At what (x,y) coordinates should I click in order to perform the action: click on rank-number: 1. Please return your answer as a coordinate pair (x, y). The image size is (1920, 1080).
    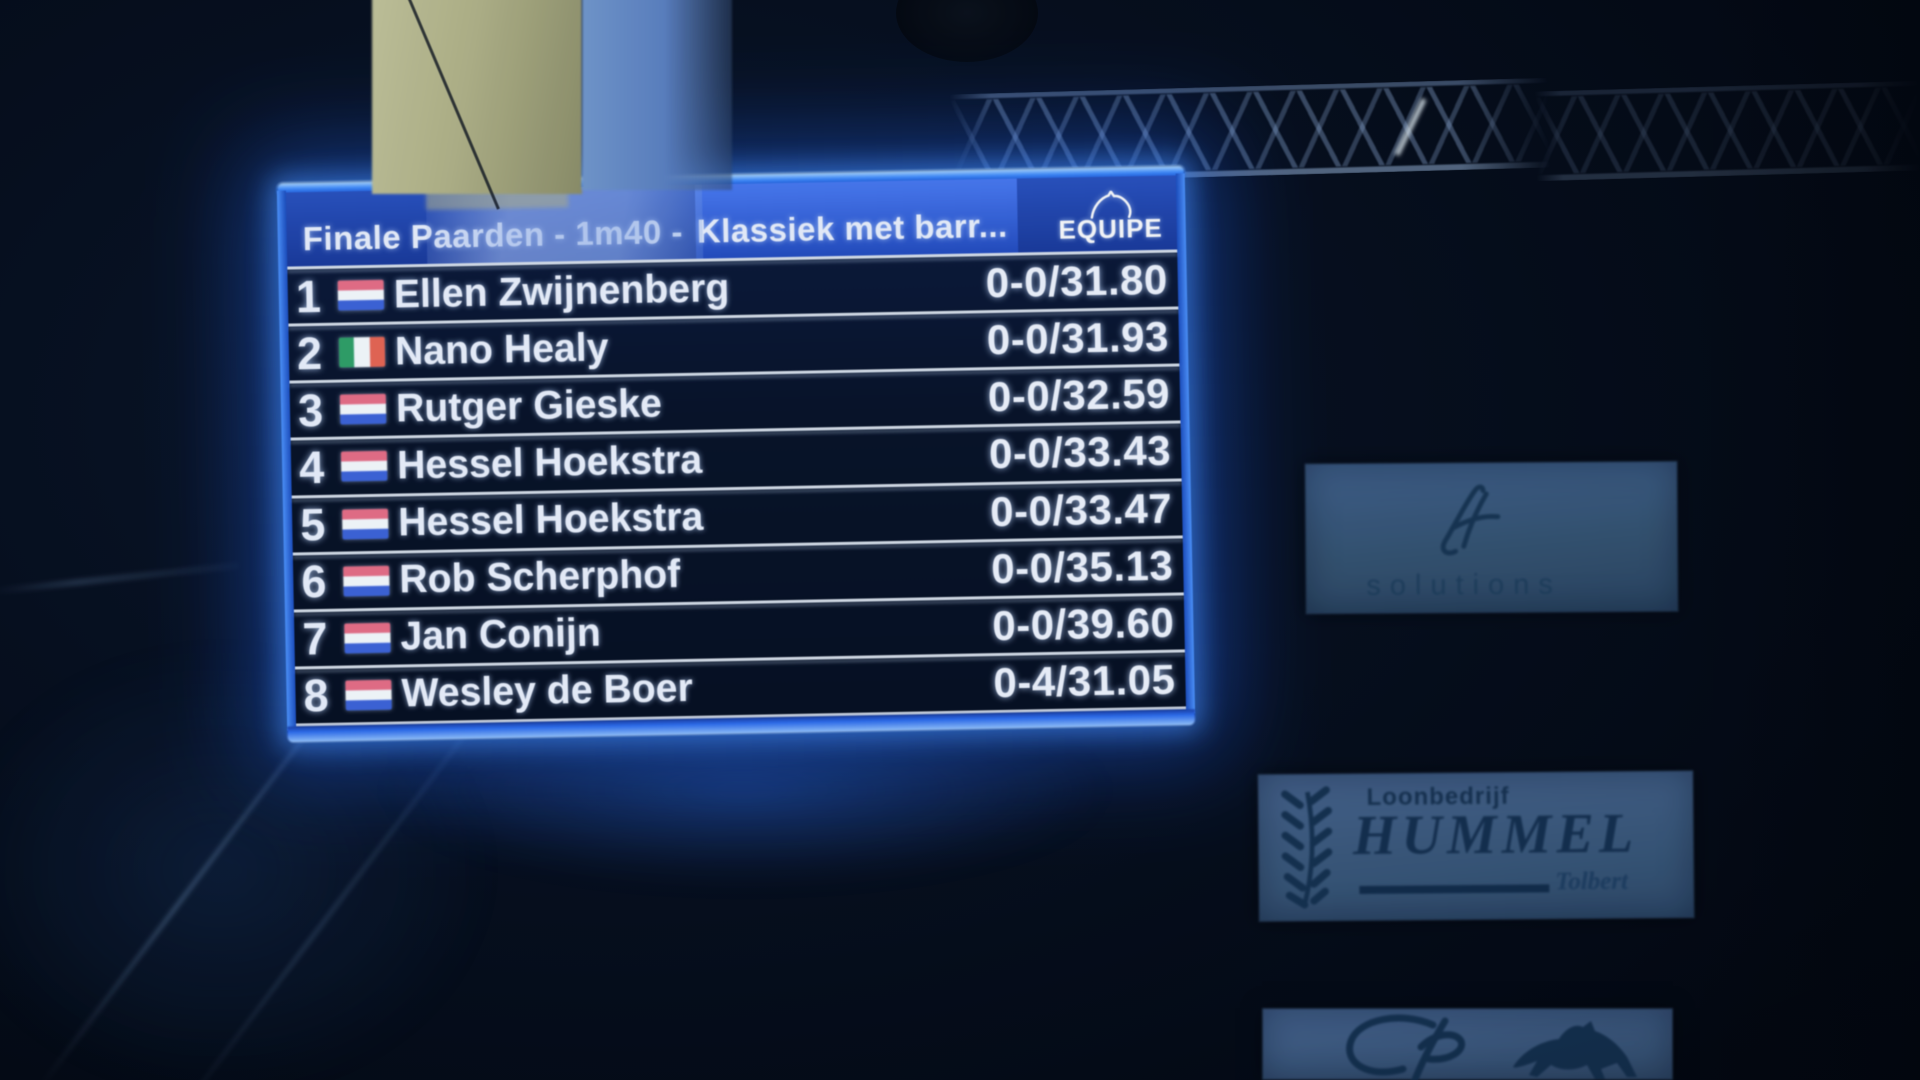
    Looking at the image, I should click on (308, 296).